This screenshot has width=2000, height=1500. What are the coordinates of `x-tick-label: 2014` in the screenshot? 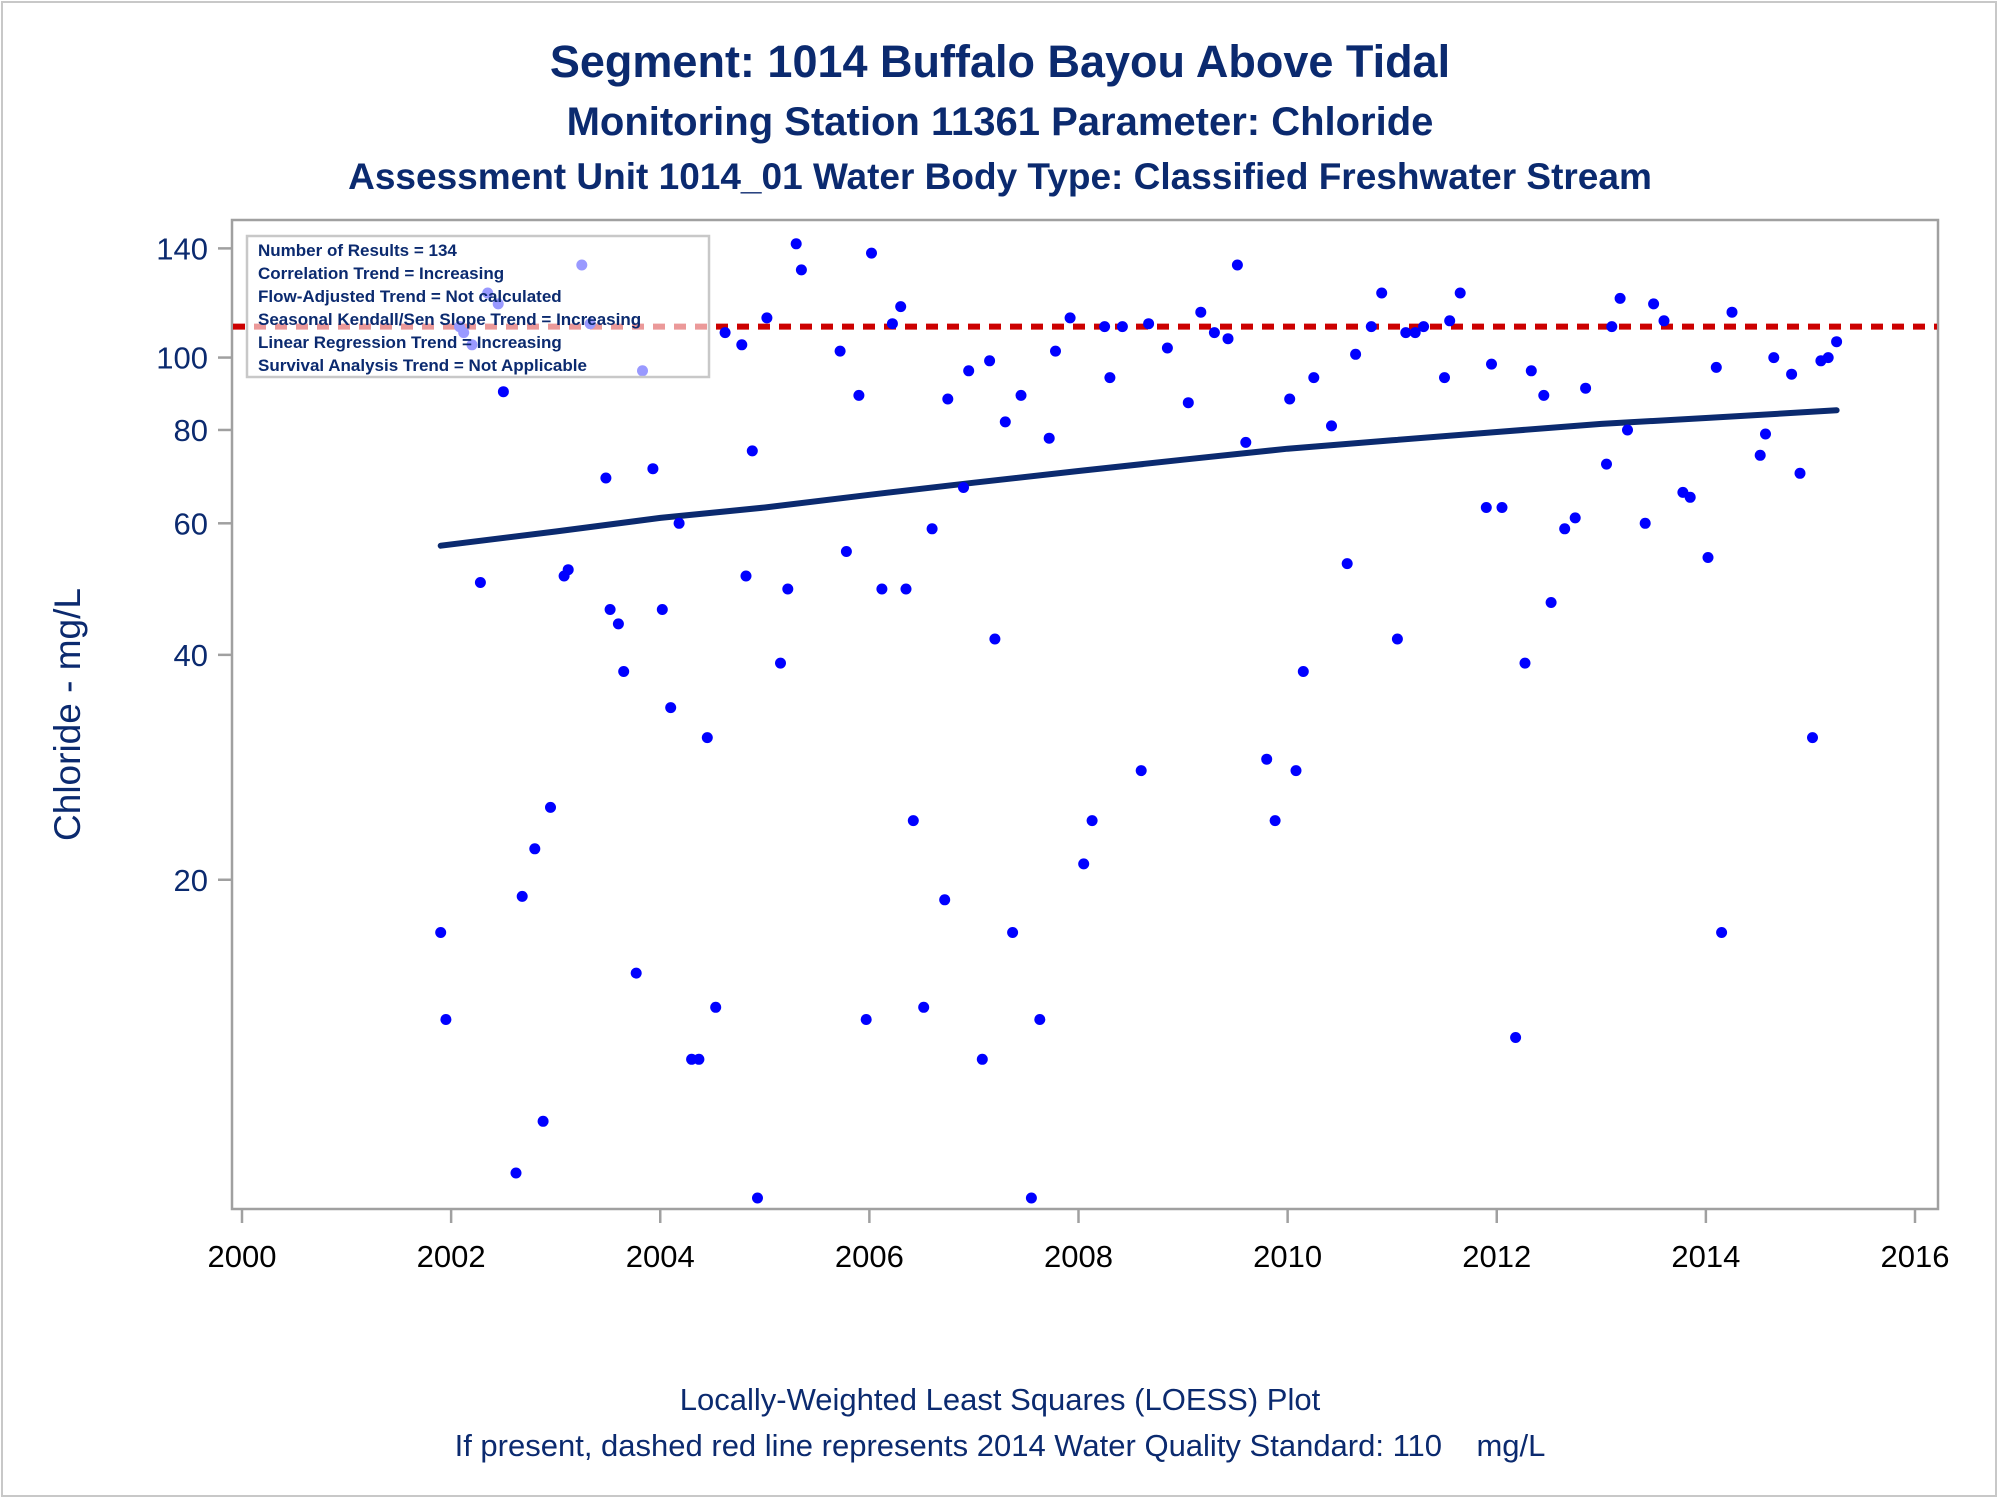 It's located at (1705, 1256).